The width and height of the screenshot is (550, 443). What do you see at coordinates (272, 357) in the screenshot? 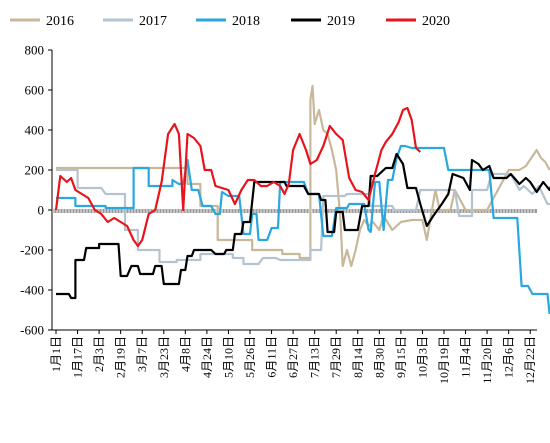
I see `x-tick-label: 6月11日` at bounding box center [272, 357].